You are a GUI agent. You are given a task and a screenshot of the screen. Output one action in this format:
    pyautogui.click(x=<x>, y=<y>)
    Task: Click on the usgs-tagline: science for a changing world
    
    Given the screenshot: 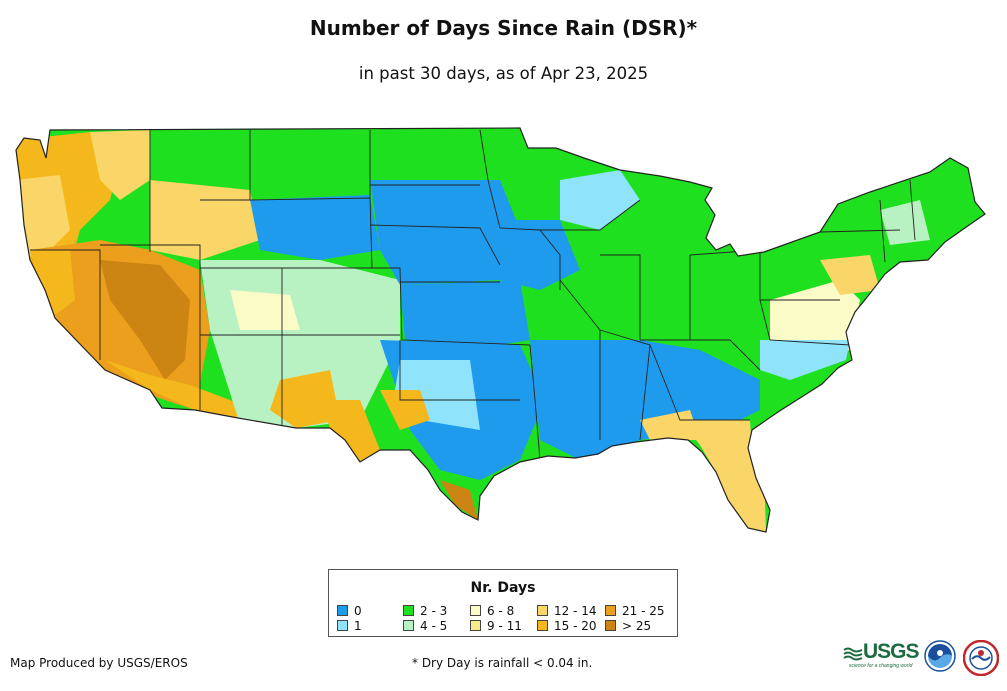 What is the action you would take?
    pyautogui.click(x=881, y=666)
    